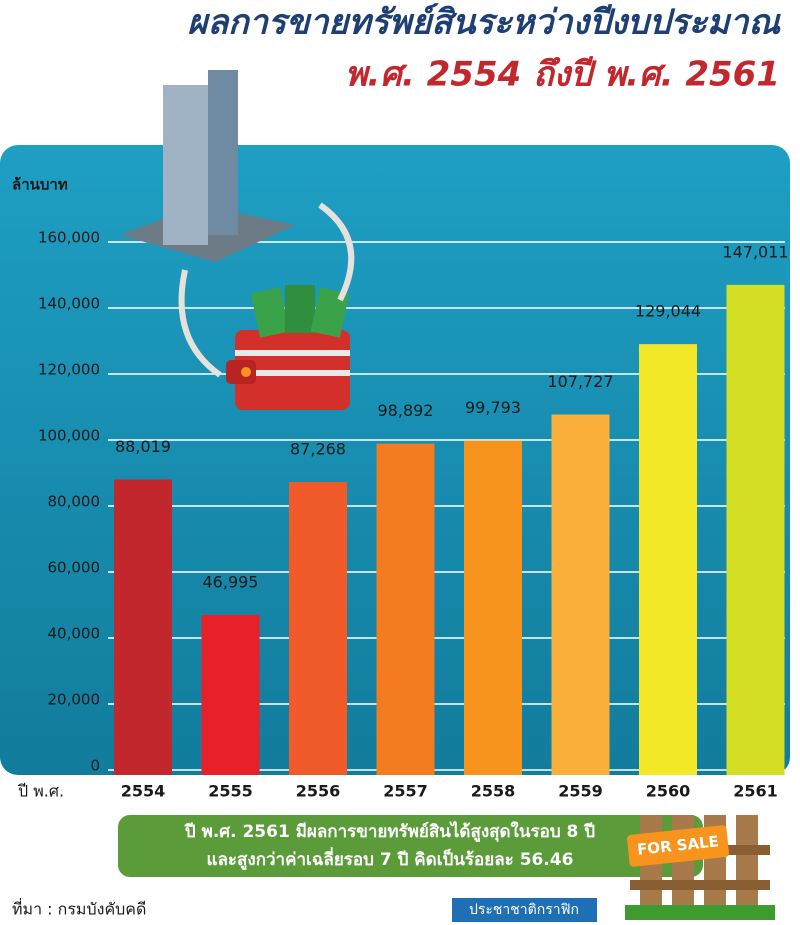 The height and width of the screenshot is (925, 800). Describe the element at coordinates (405, 791) in the screenshot. I see `x-tick-label: 2557` at that location.